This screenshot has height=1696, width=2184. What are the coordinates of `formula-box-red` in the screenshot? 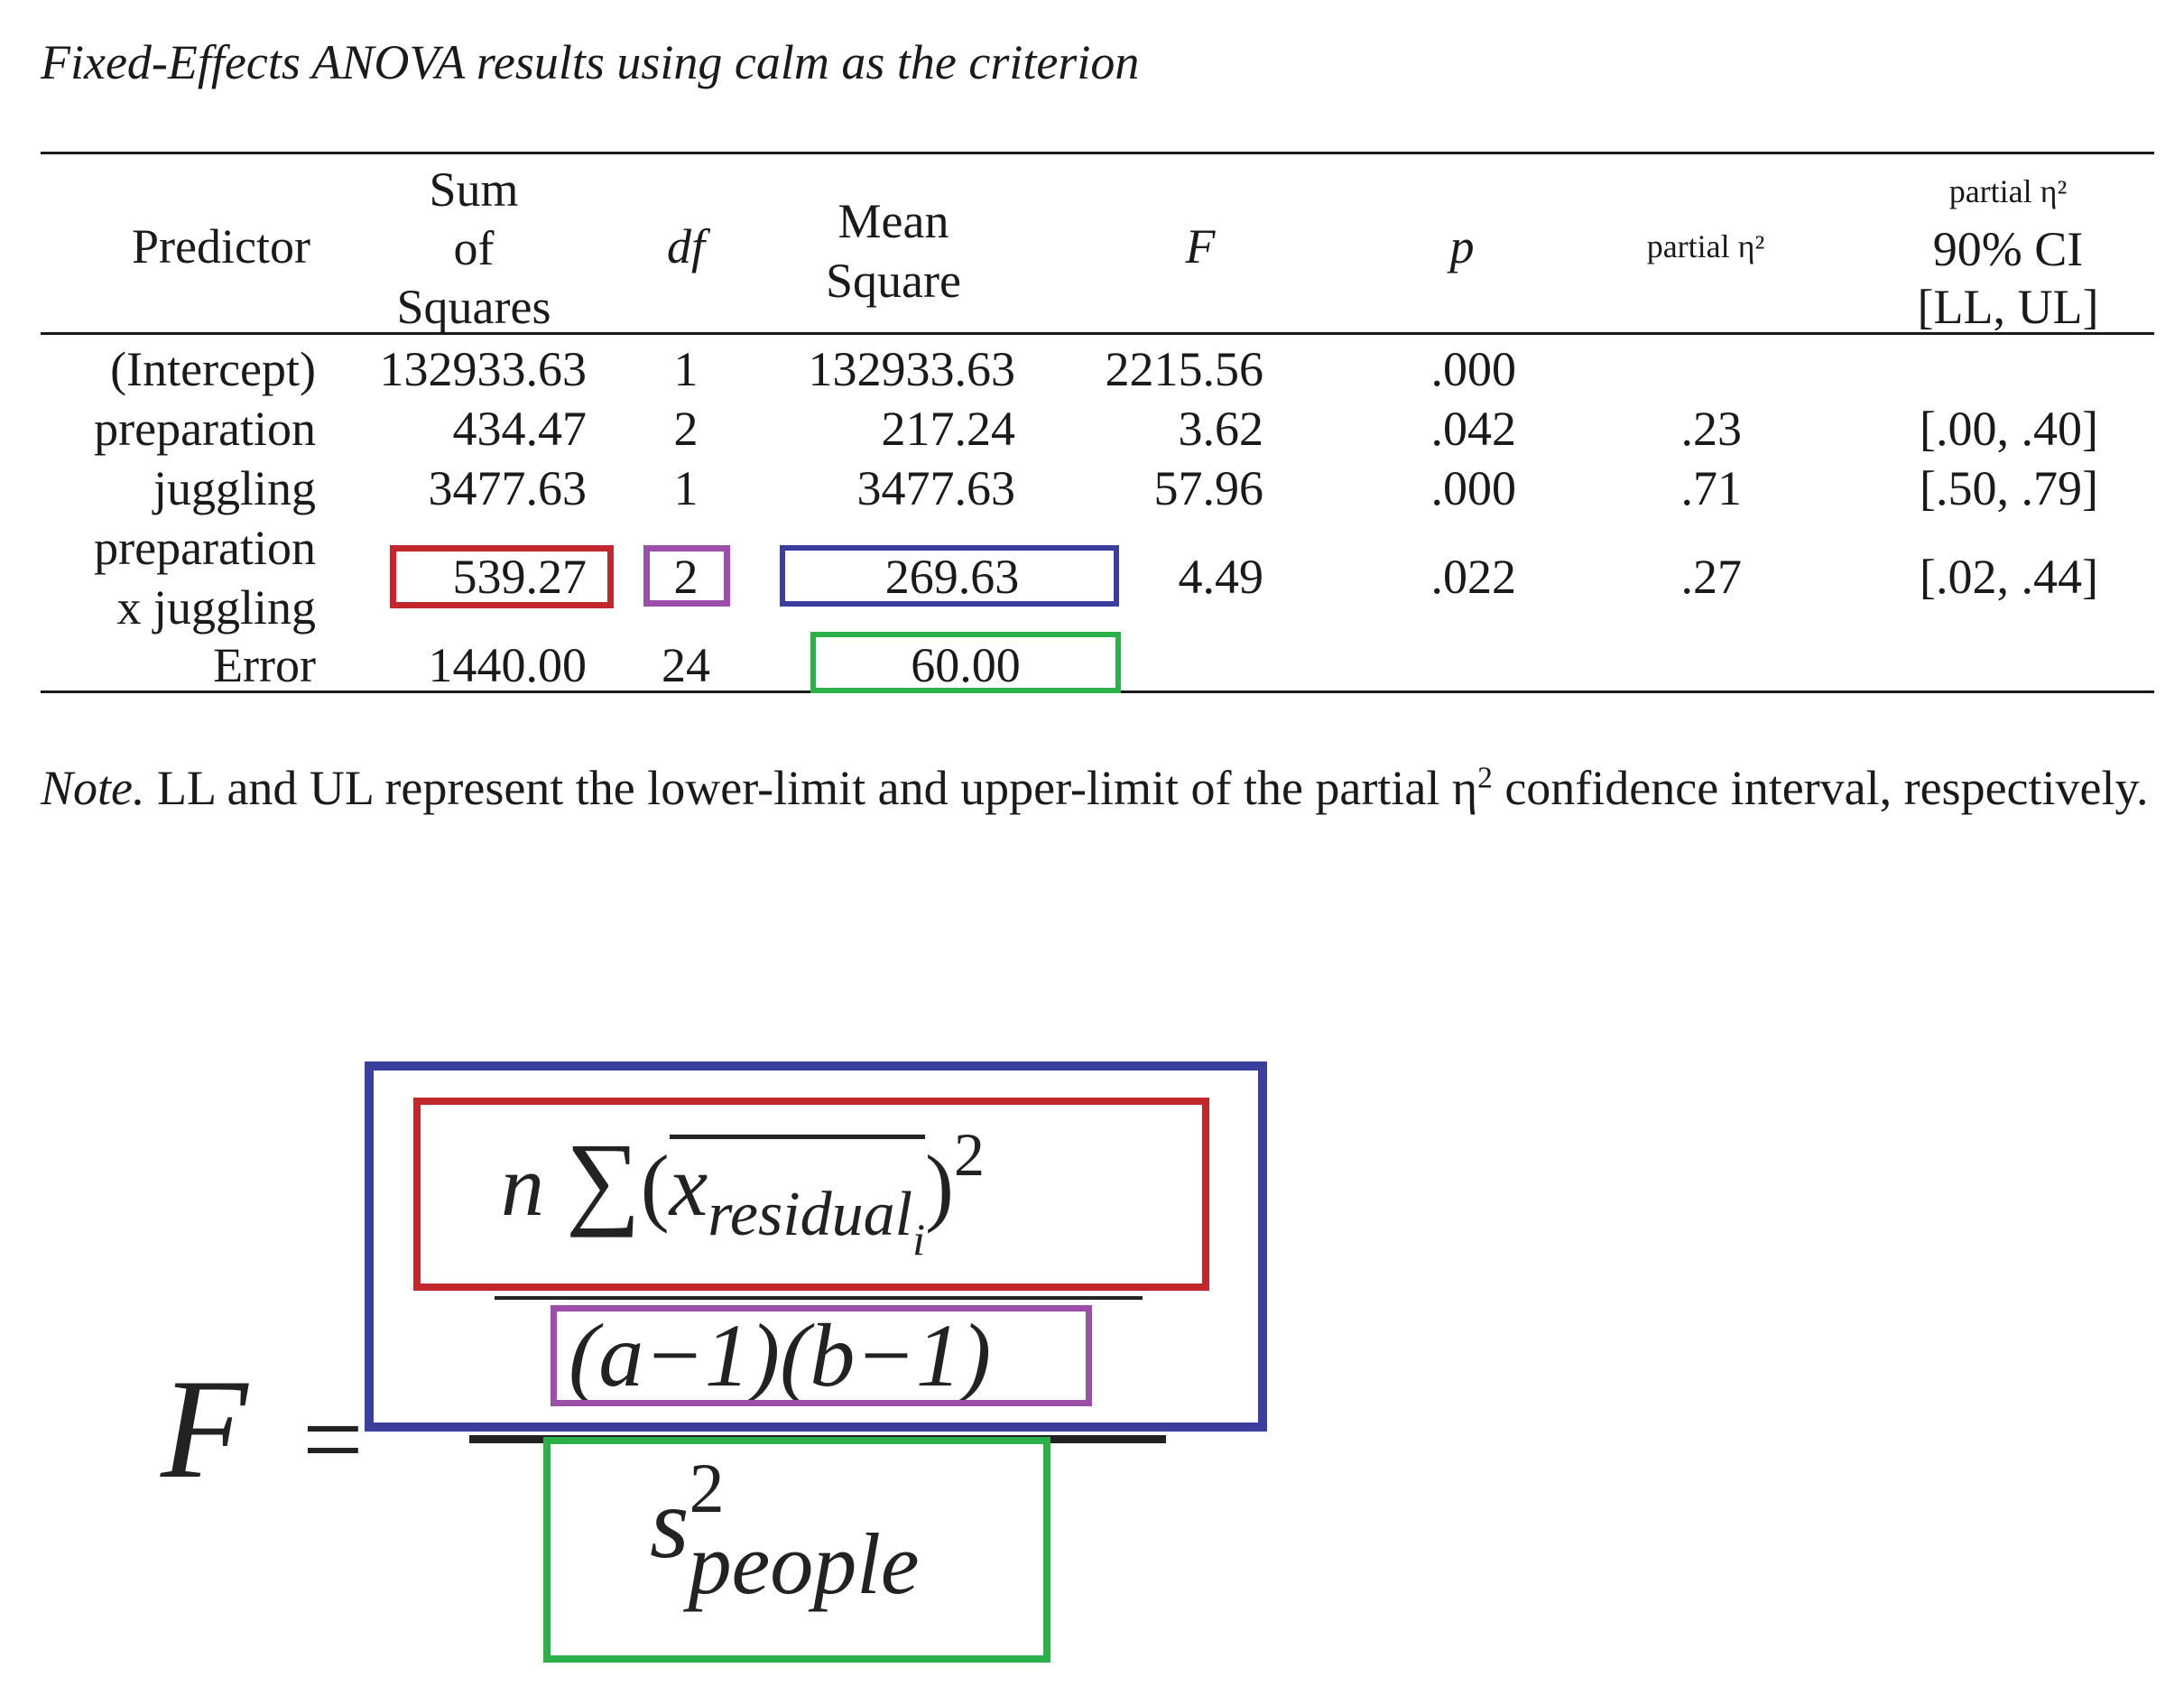 It's located at (811, 1194).